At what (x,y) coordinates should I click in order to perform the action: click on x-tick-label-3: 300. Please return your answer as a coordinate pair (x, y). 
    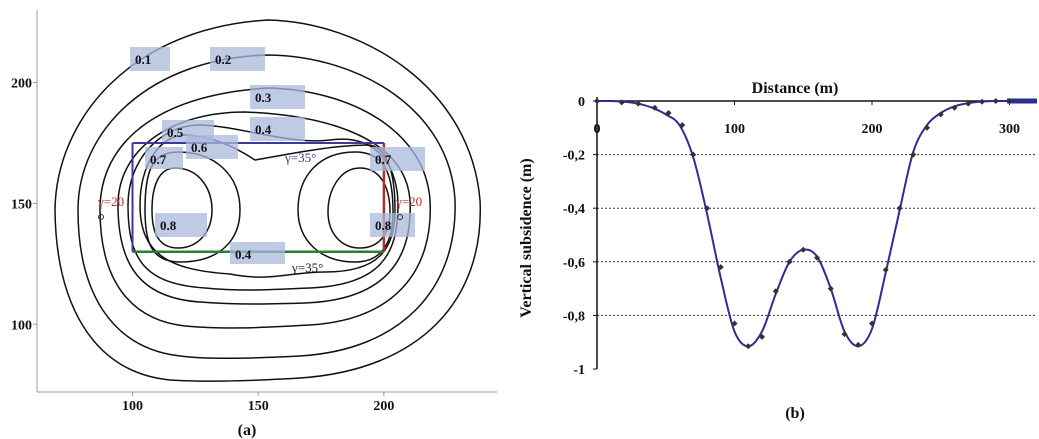
    Looking at the image, I should click on (1009, 129).